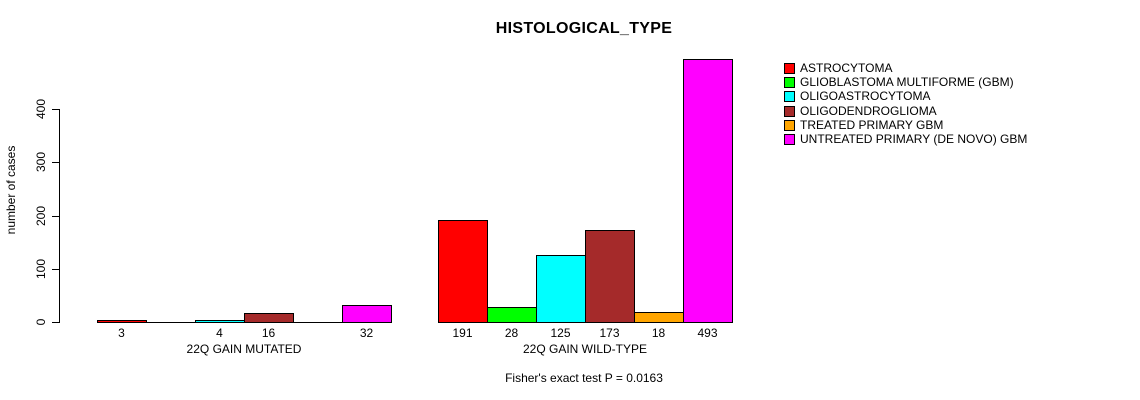 The width and height of the screenshot is (1140, 400). What do you see at coordinates (905, 68) in the screenshot?
I see `legend-item: ASTROCYTOMA` at bounding box center [905, 68].